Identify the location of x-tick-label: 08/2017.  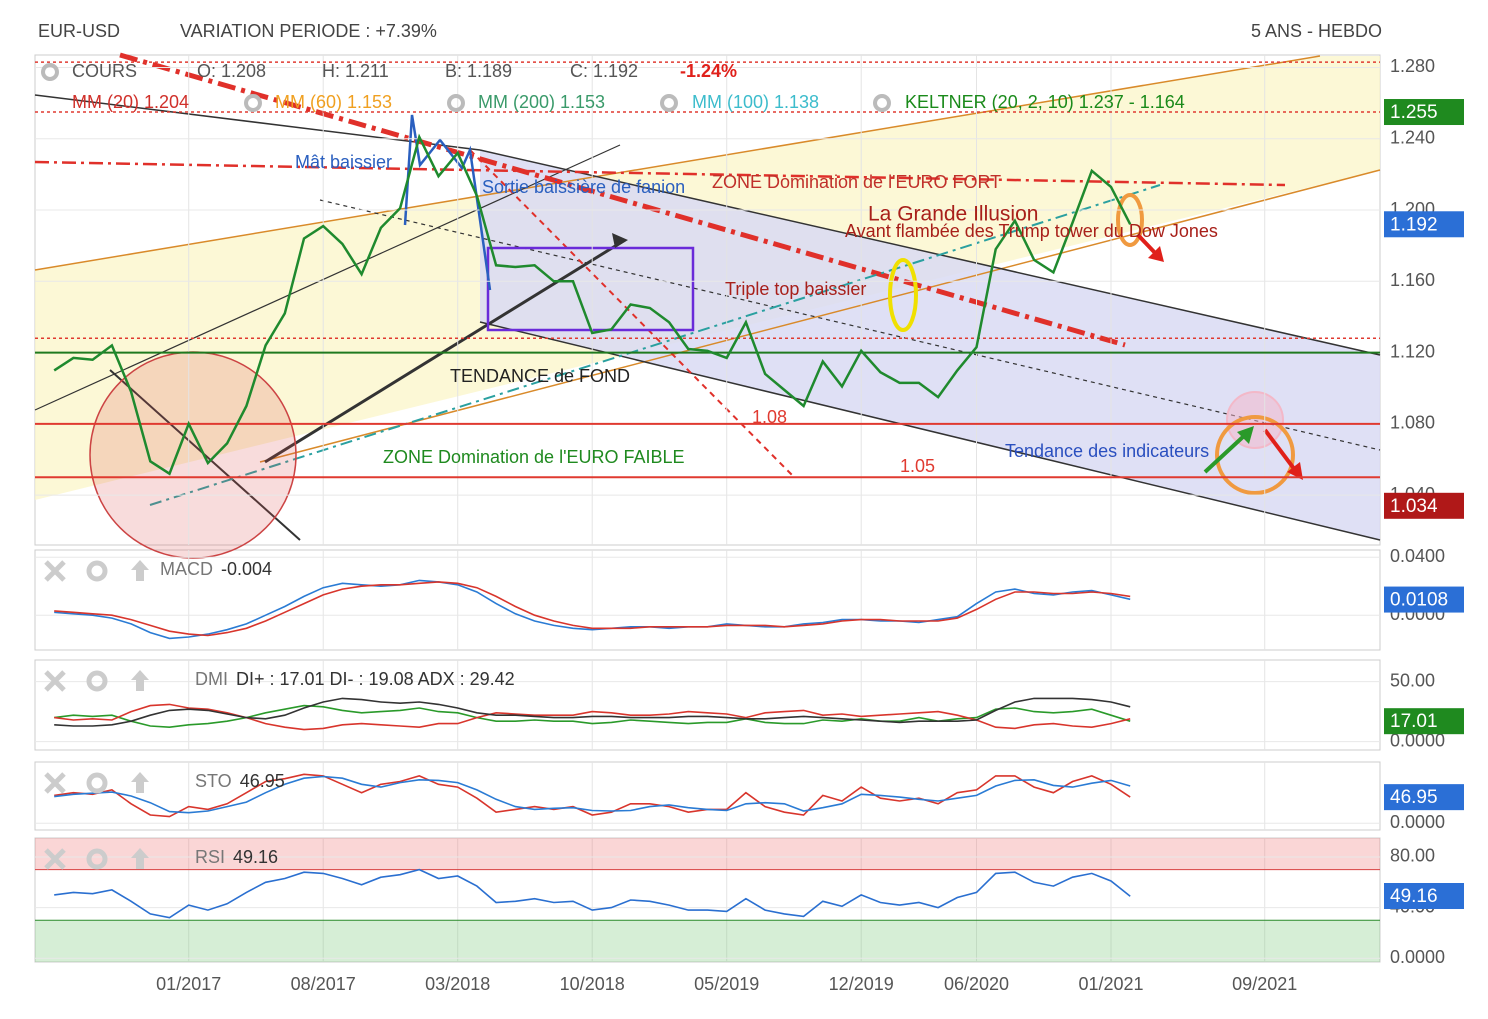
(323, 984).